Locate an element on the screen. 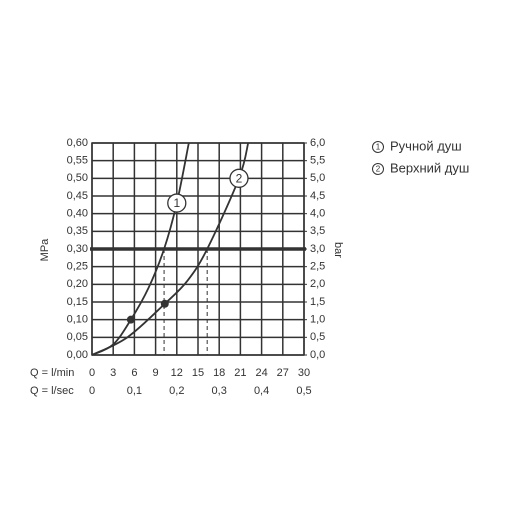 The height and width of the screenshot is (530, 530). x-tick-label: 18 is located at coordinates (219, 373).